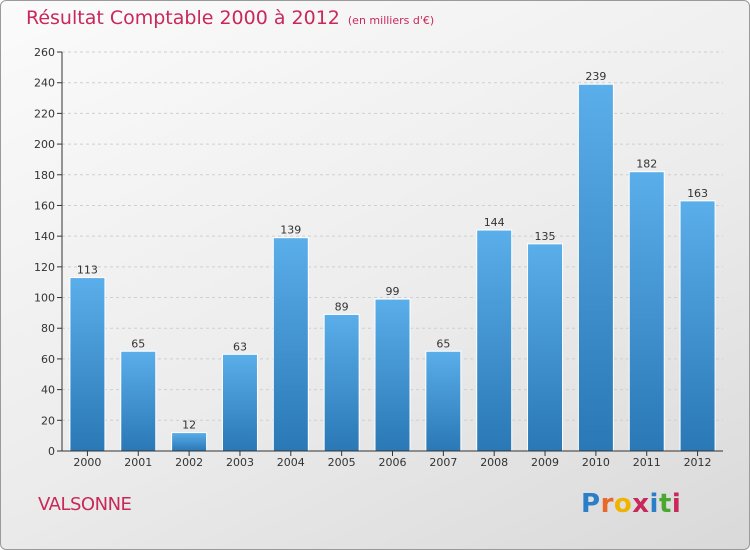 Image resolution: width=750 pixels, height=550 pixels. I want to click on x-tick-label-2011: 2011, so click(647, 462).